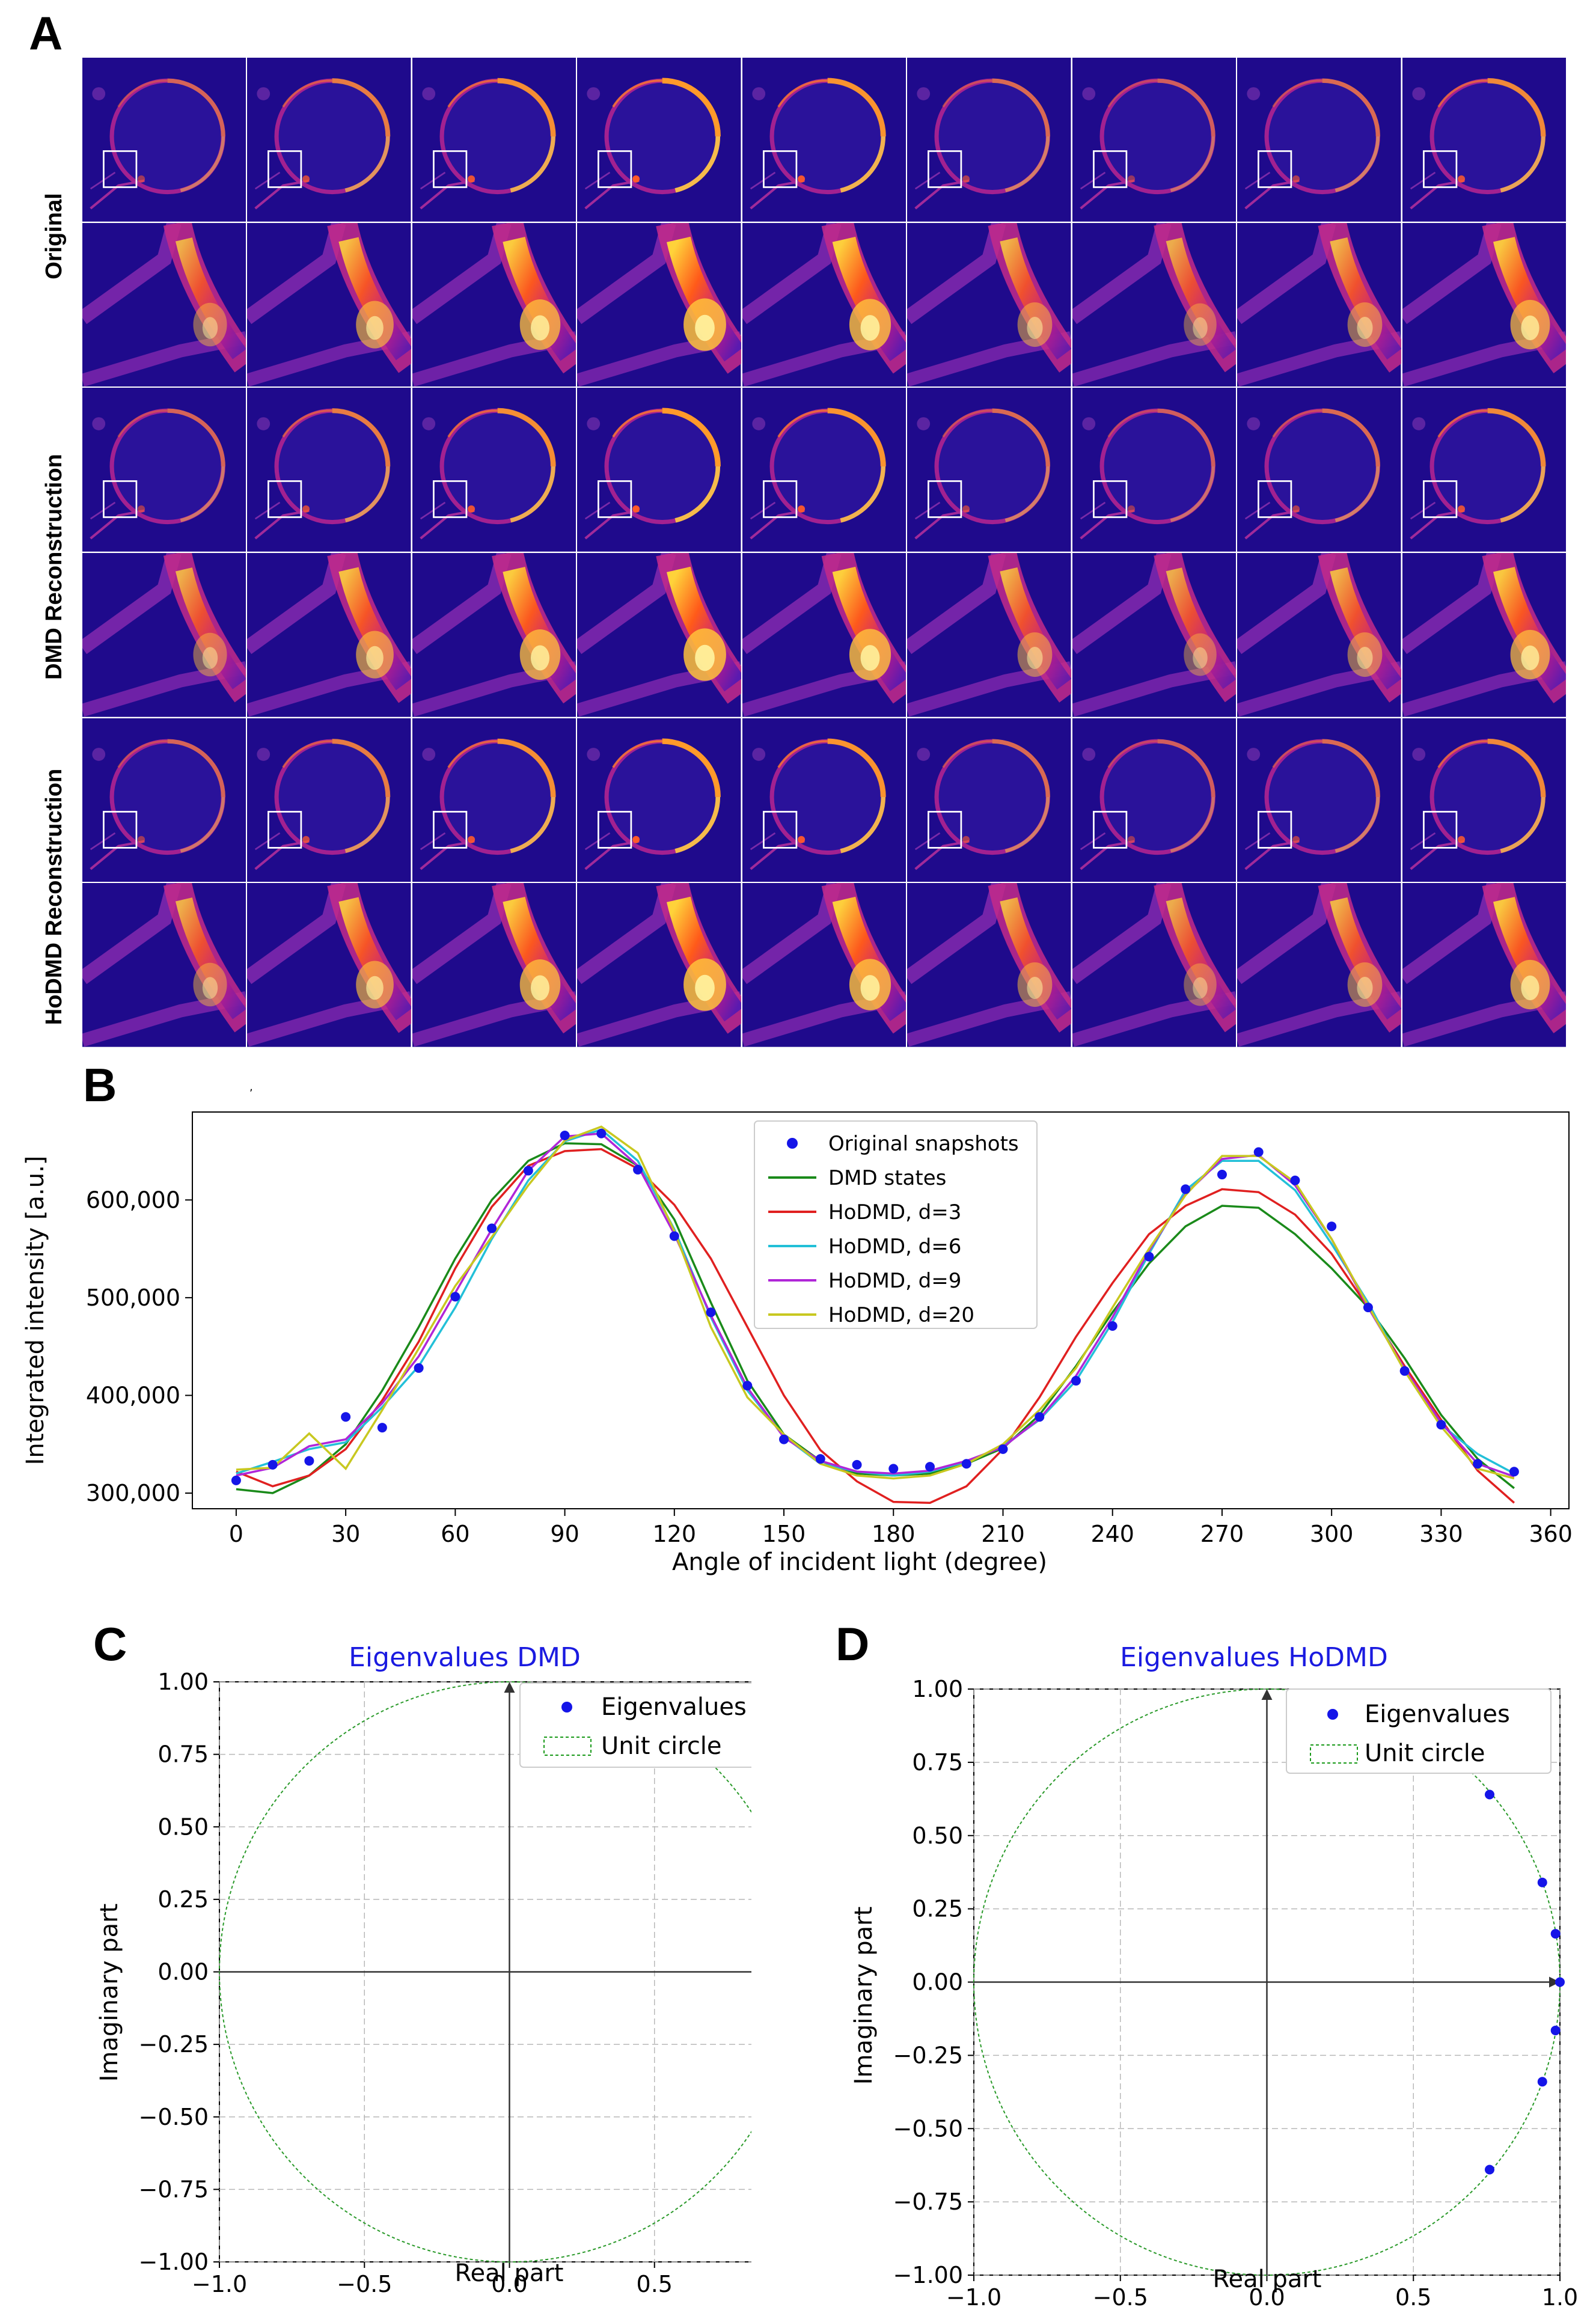  I want to click on row-label-original: Original, so click(54, 236).